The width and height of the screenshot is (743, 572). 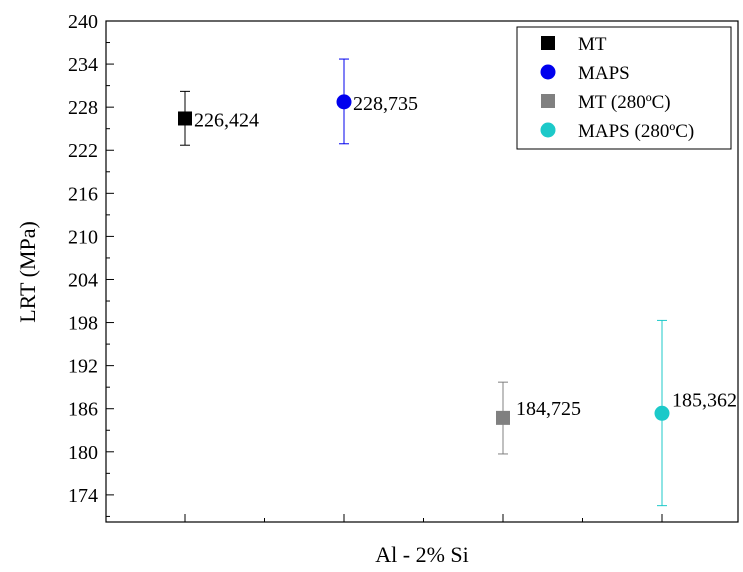 I want to click on data-label: 228,735, so click(x=385, y=104).